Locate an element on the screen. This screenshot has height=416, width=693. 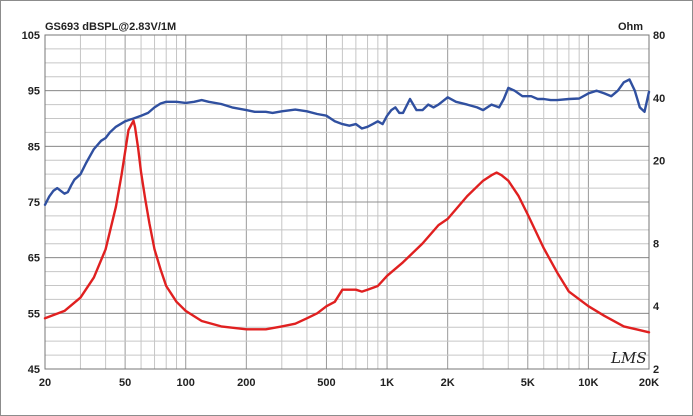
x-tick-label: 100 is located at coordinates (186, 383).